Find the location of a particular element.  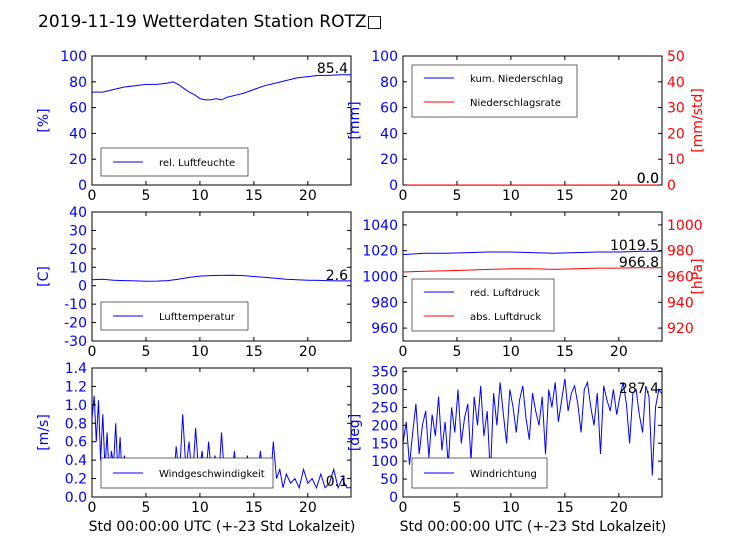

legend-label: rel. Luftfeuchte is located at coordinates (197, 163).